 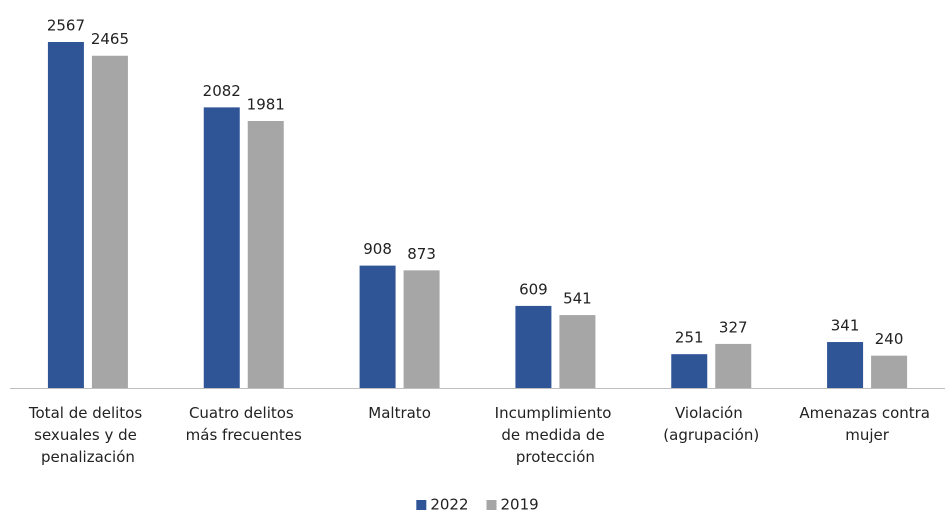 I want to click on x-tick-label: Incumplimiento de medida de protección, so click(x=556, y=435).